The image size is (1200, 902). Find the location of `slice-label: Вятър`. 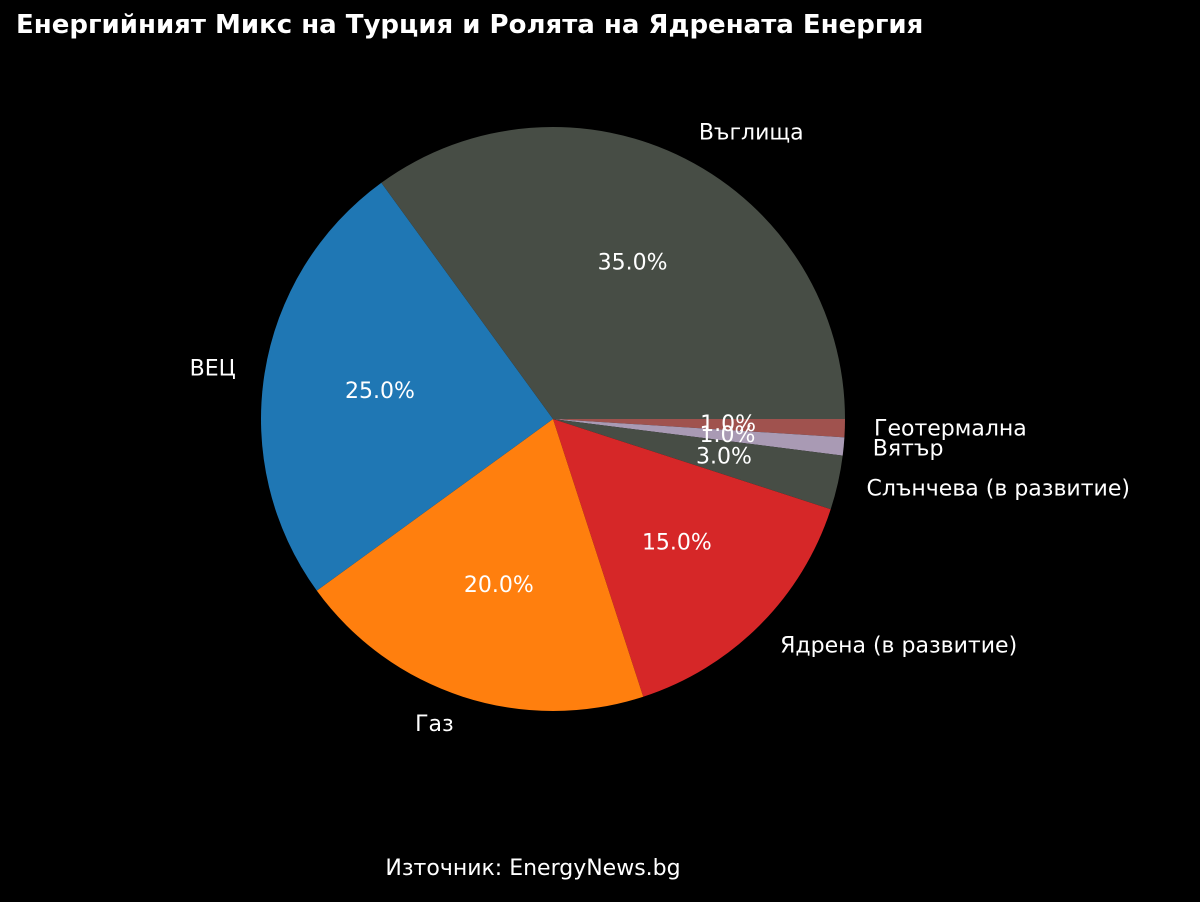

slice-label: Вятър is located at coordinates (908, 449).